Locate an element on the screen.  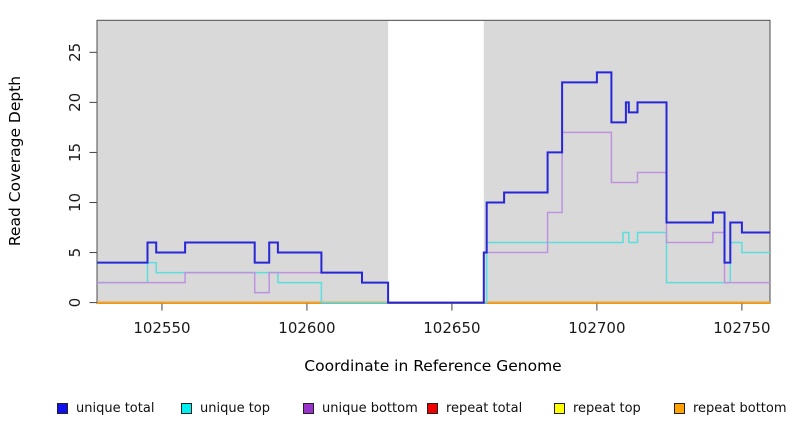
y-tick-label: 10 is located at coordinates (75, 202).